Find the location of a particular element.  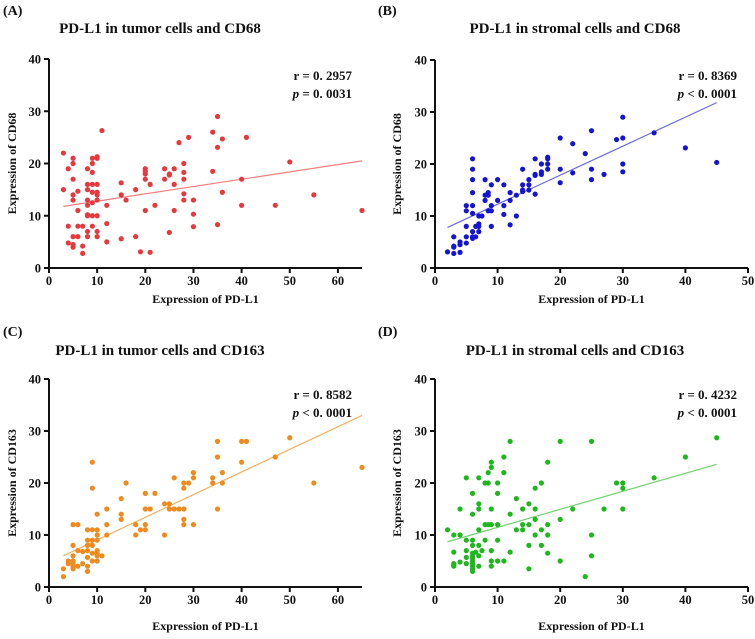

p-value-text: < 0. 0001 is located at coordinates (710, 412).